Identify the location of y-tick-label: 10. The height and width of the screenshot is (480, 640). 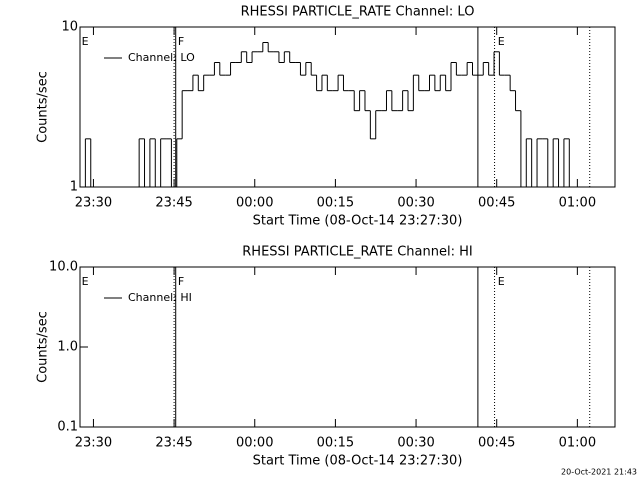
(69, 27).